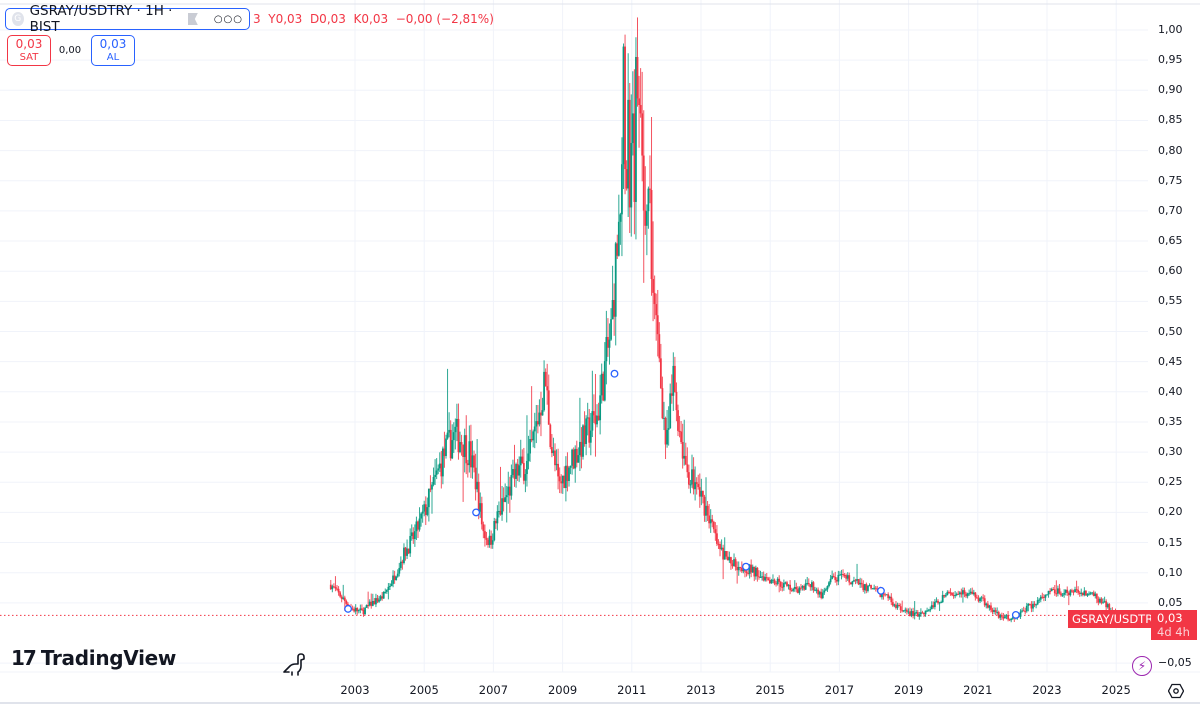  I want to click on price-label: 0,75, so click(1170, 180).